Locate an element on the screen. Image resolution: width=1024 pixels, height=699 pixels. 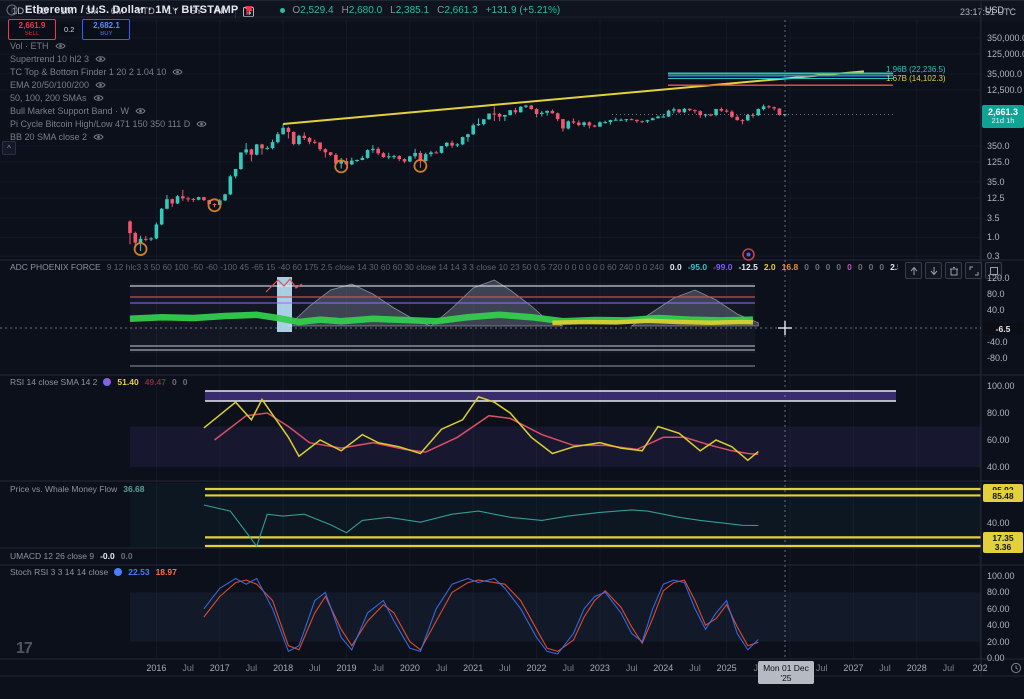
legend-item: Bull Market Support Band · W is located at coordinates (108, 111).